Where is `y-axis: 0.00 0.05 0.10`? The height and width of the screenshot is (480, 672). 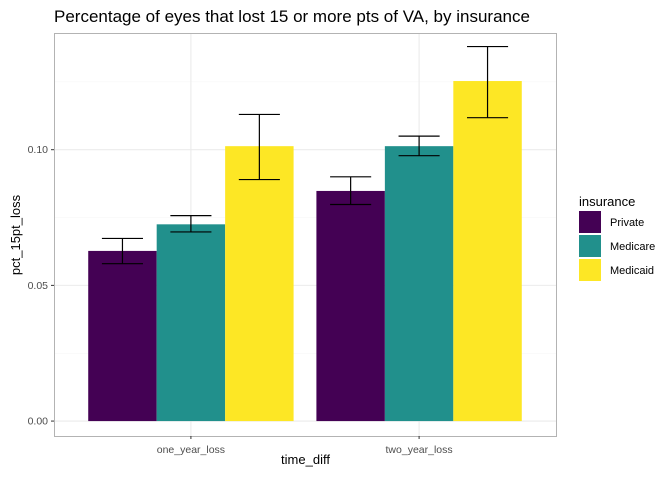 y-axis: 0.00 0.05 0.10 is located at coordinates (41, 286).